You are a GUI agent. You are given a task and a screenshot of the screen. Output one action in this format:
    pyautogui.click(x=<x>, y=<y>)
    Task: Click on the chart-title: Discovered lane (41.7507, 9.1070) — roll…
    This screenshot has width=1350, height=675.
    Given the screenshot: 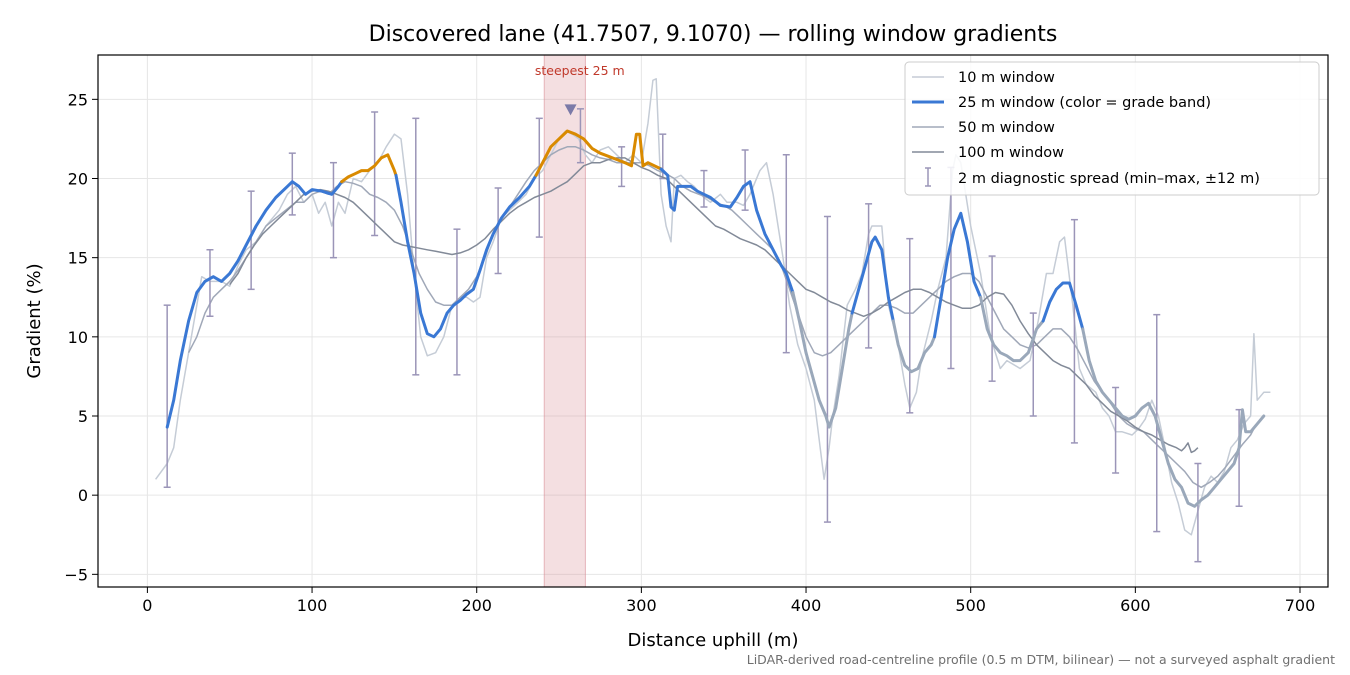 What is the action you would take?
    pyautogui.click(x=713, y=34)
    